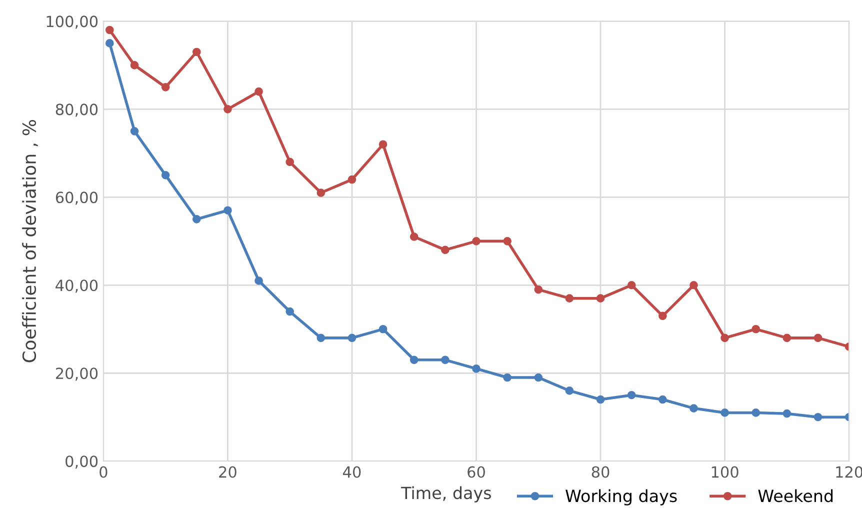  I want to click on y-tick-label: 60,00, so click(77, 198).